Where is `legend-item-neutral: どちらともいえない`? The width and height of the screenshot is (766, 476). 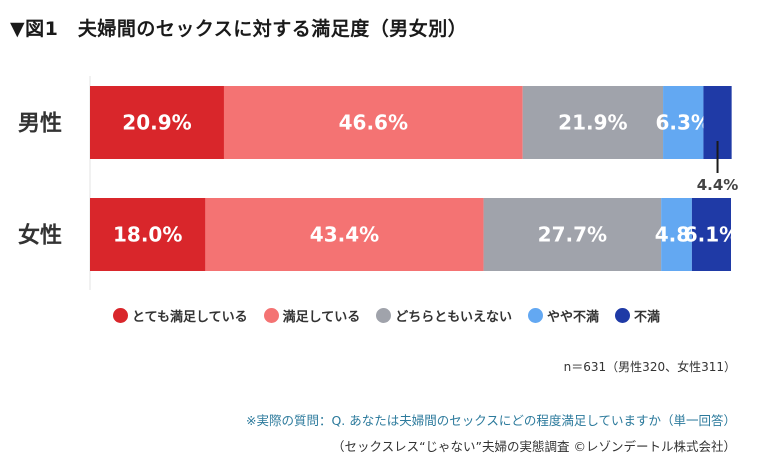
legend-item-neutral: どちらともいえない is located at coordinates (444, 315).